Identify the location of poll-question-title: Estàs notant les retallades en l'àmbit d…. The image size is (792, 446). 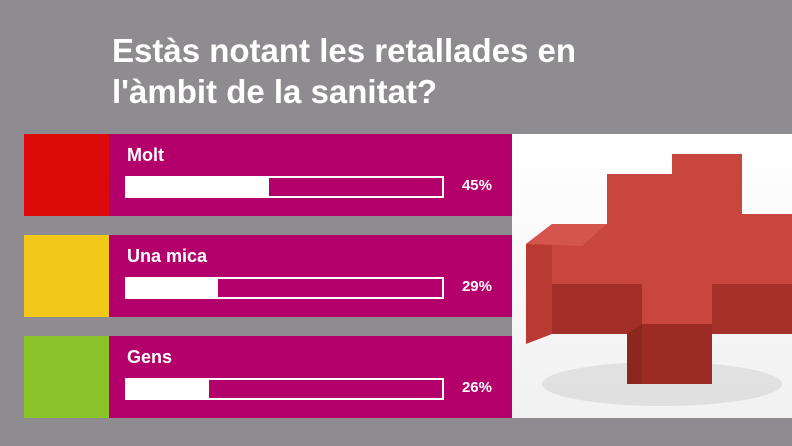
(344, 71).